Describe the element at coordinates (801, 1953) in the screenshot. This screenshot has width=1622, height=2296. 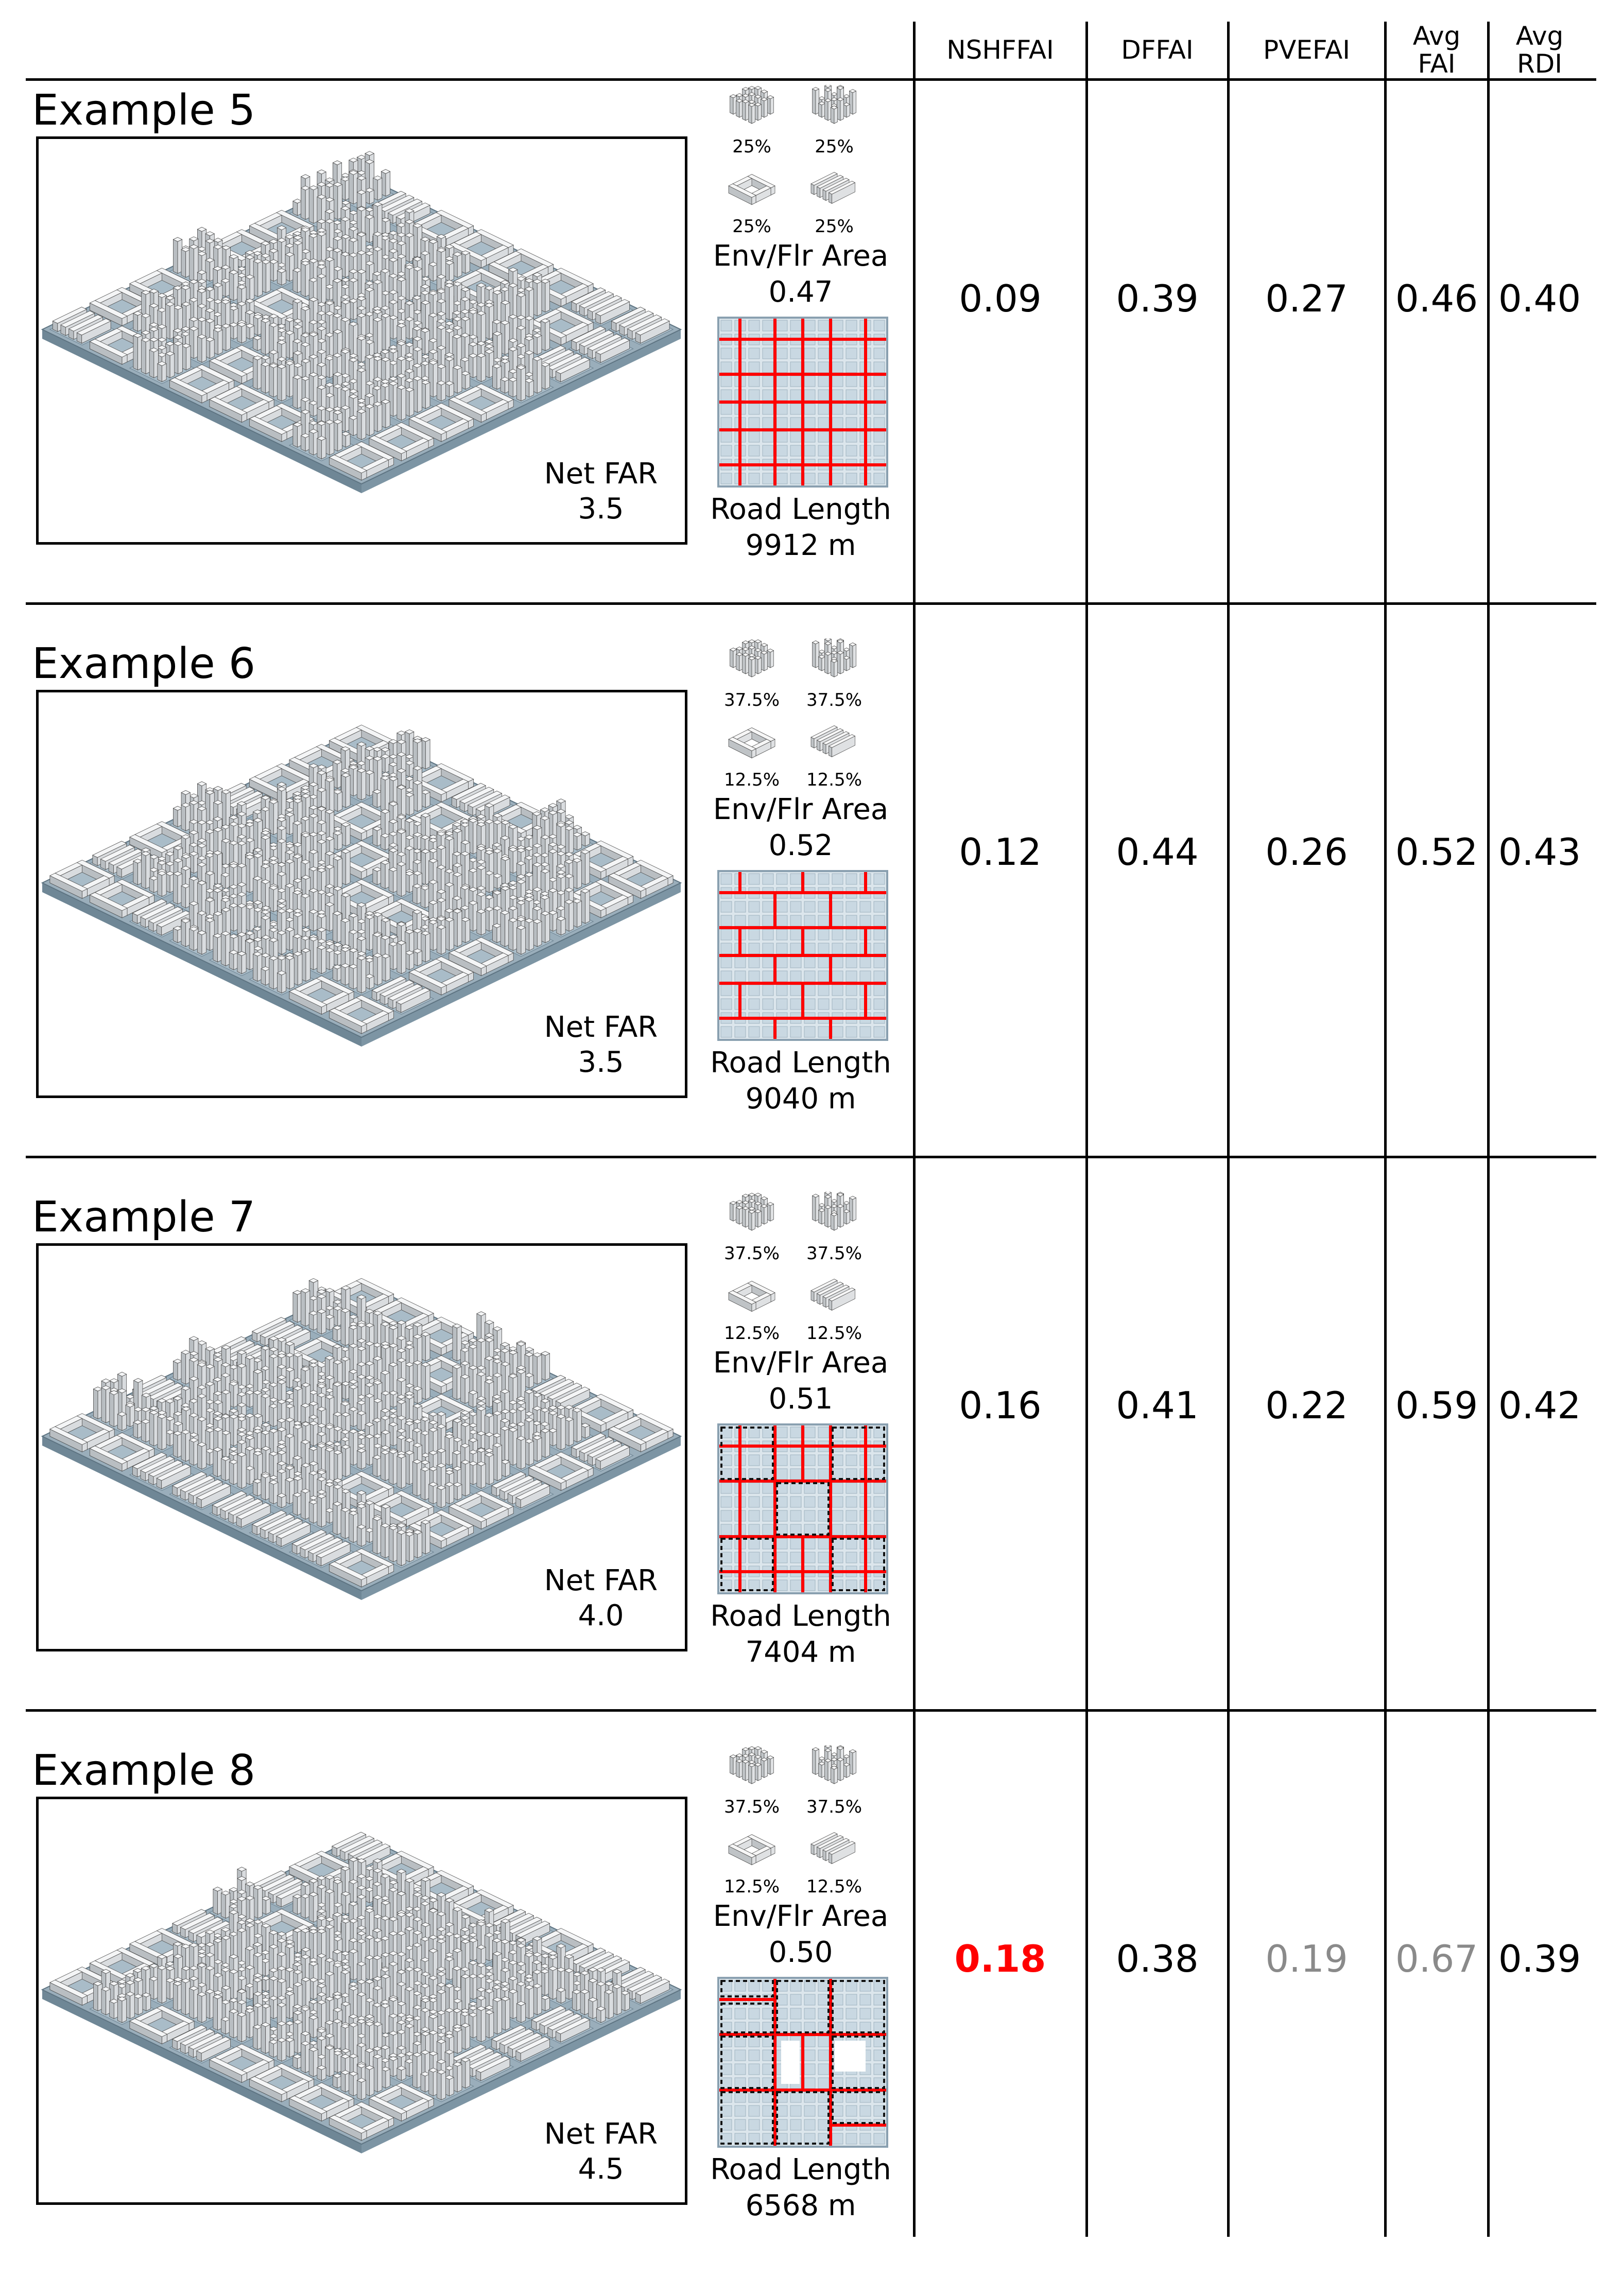
I see `env-flr-area-value: 0.50` at that location.